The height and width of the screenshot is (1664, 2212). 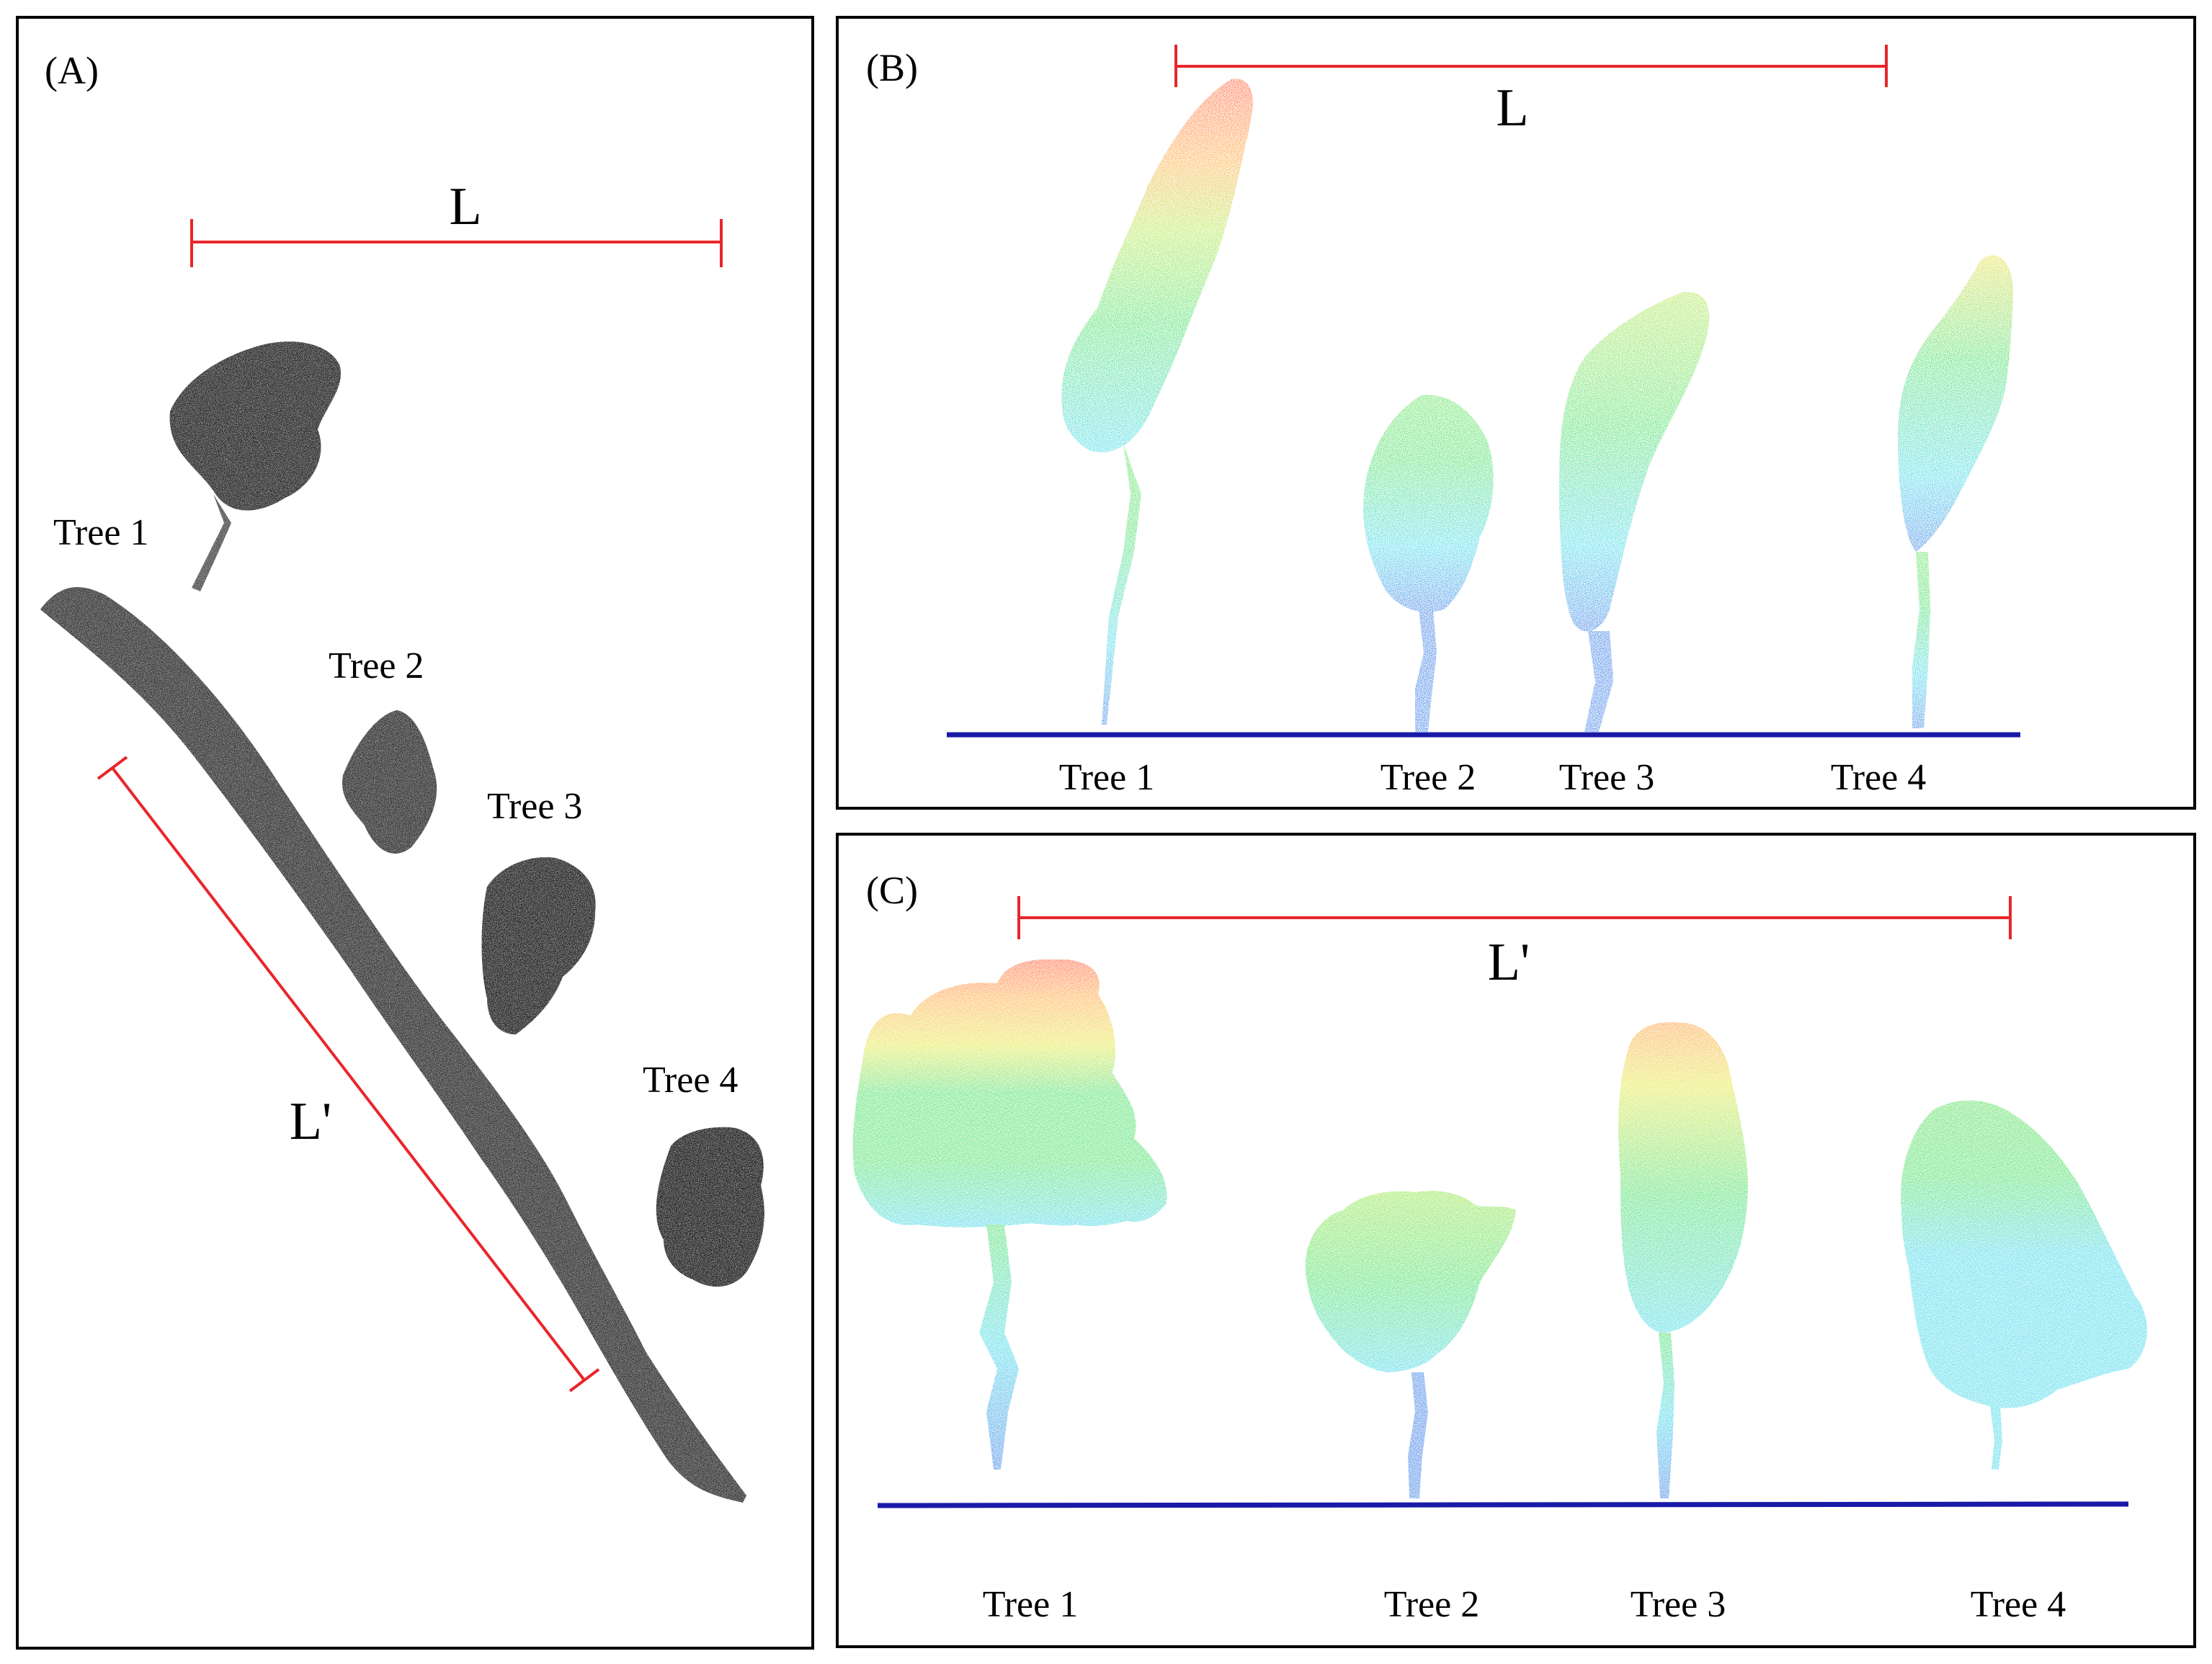 What do you see at coordinates (892, 67) in the screenshot?
I see `panel-b-label: (B)` at bounding box center [892, 67].